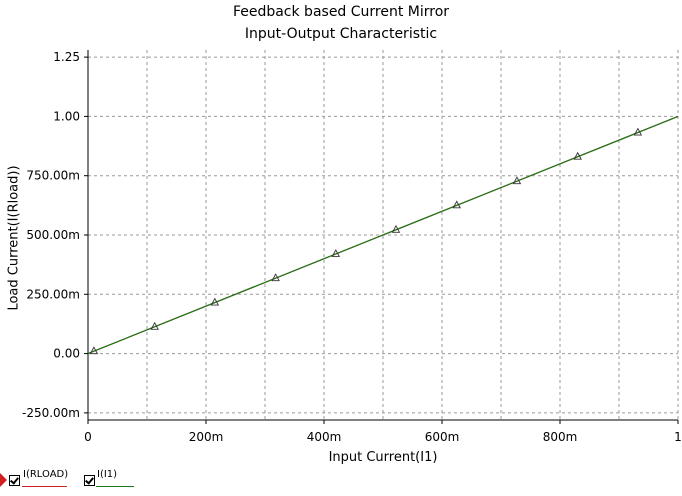 This screenshot has width=682, height=496. What do you see at coordinates (14, 480) in the screenshot?
I see `legend-checkbox-irload` at bounding box center [14, 480].